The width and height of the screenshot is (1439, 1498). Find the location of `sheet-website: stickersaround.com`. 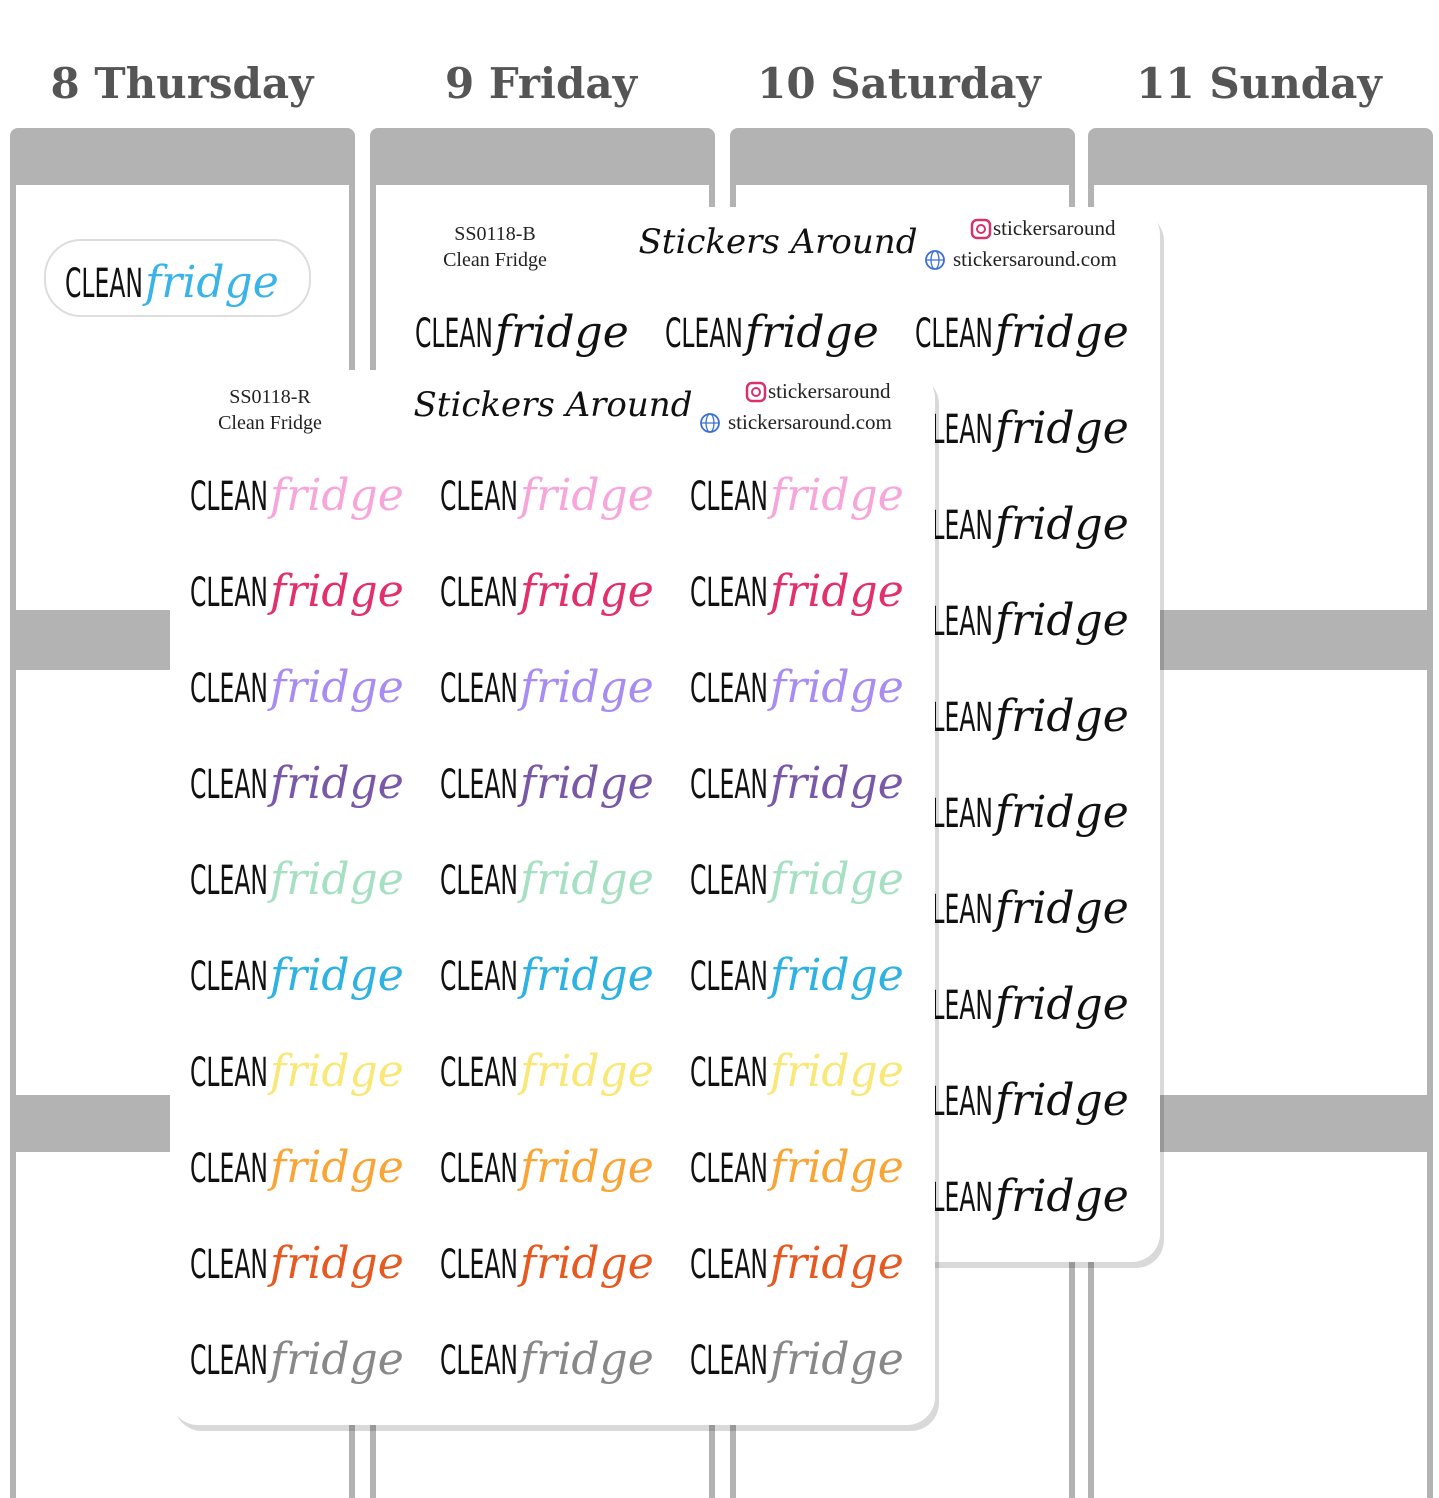

sheet-website: stickersaround.com is located at coordinates (1035, 259).